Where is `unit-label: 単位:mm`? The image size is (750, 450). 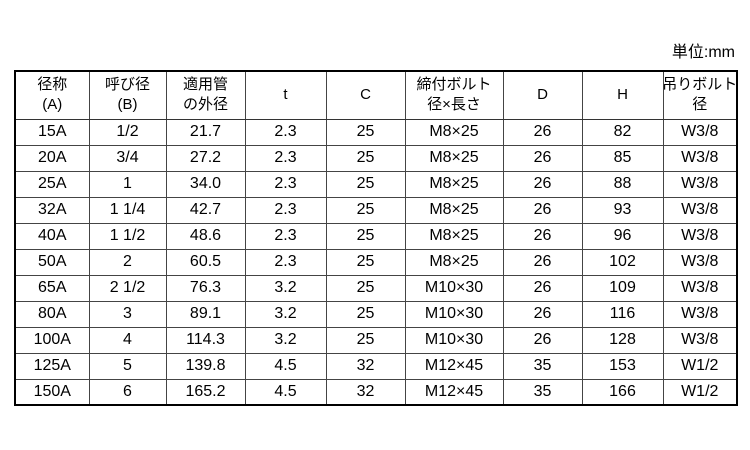 unit-label: 単位:mm is located at coordinates (703, 52).